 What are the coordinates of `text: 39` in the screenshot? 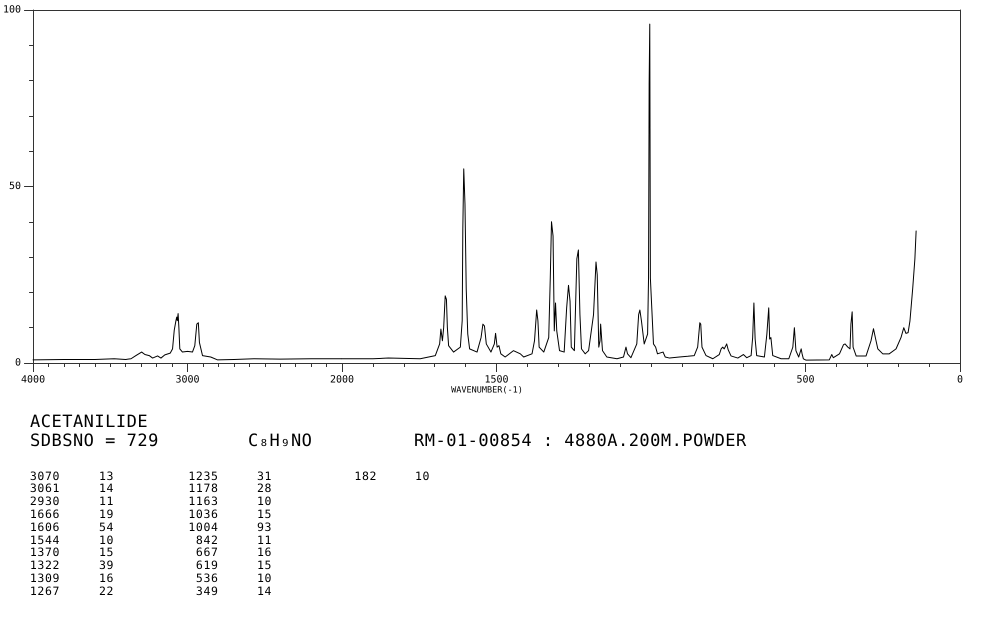 It's located at (106, 565).